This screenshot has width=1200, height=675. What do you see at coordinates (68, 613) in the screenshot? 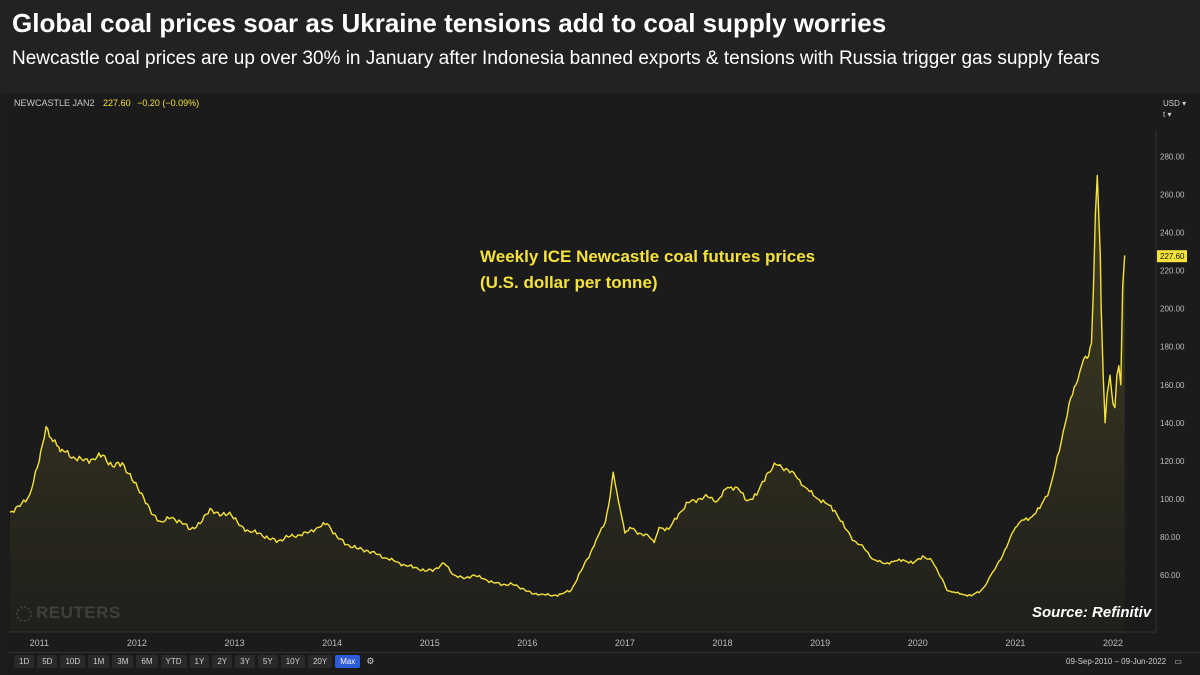
I see `reuters-watermark: REUTERS` at bounding box center [68, 613].